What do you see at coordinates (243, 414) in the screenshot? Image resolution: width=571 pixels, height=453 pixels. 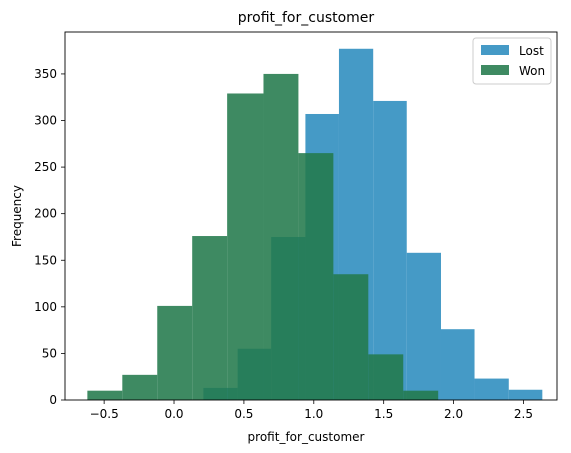 I see `x-tick-label: 0.5` at bounding box center [243, 414].